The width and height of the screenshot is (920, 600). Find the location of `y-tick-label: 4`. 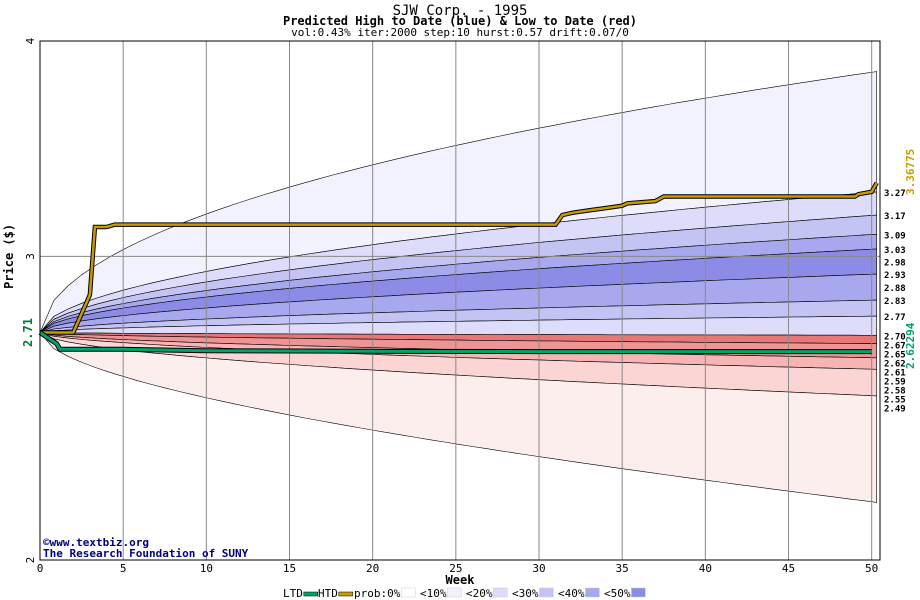

y-tick-label: 4 is located at coordinates (30, 40).